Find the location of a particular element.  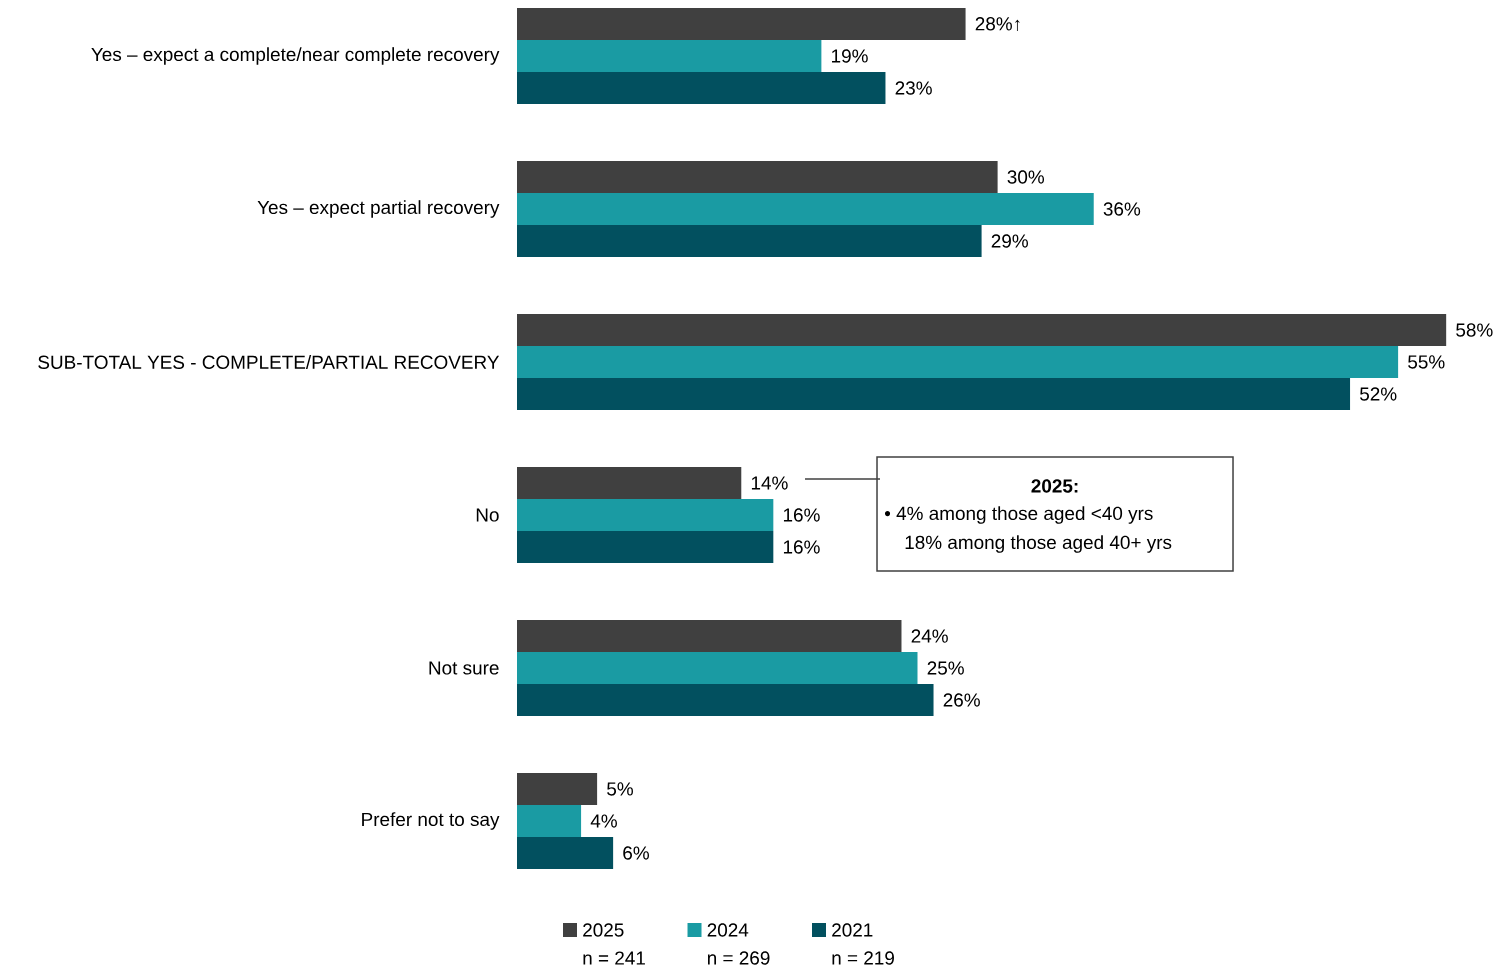

data-label: 14% is located at coordinates (769, 483).